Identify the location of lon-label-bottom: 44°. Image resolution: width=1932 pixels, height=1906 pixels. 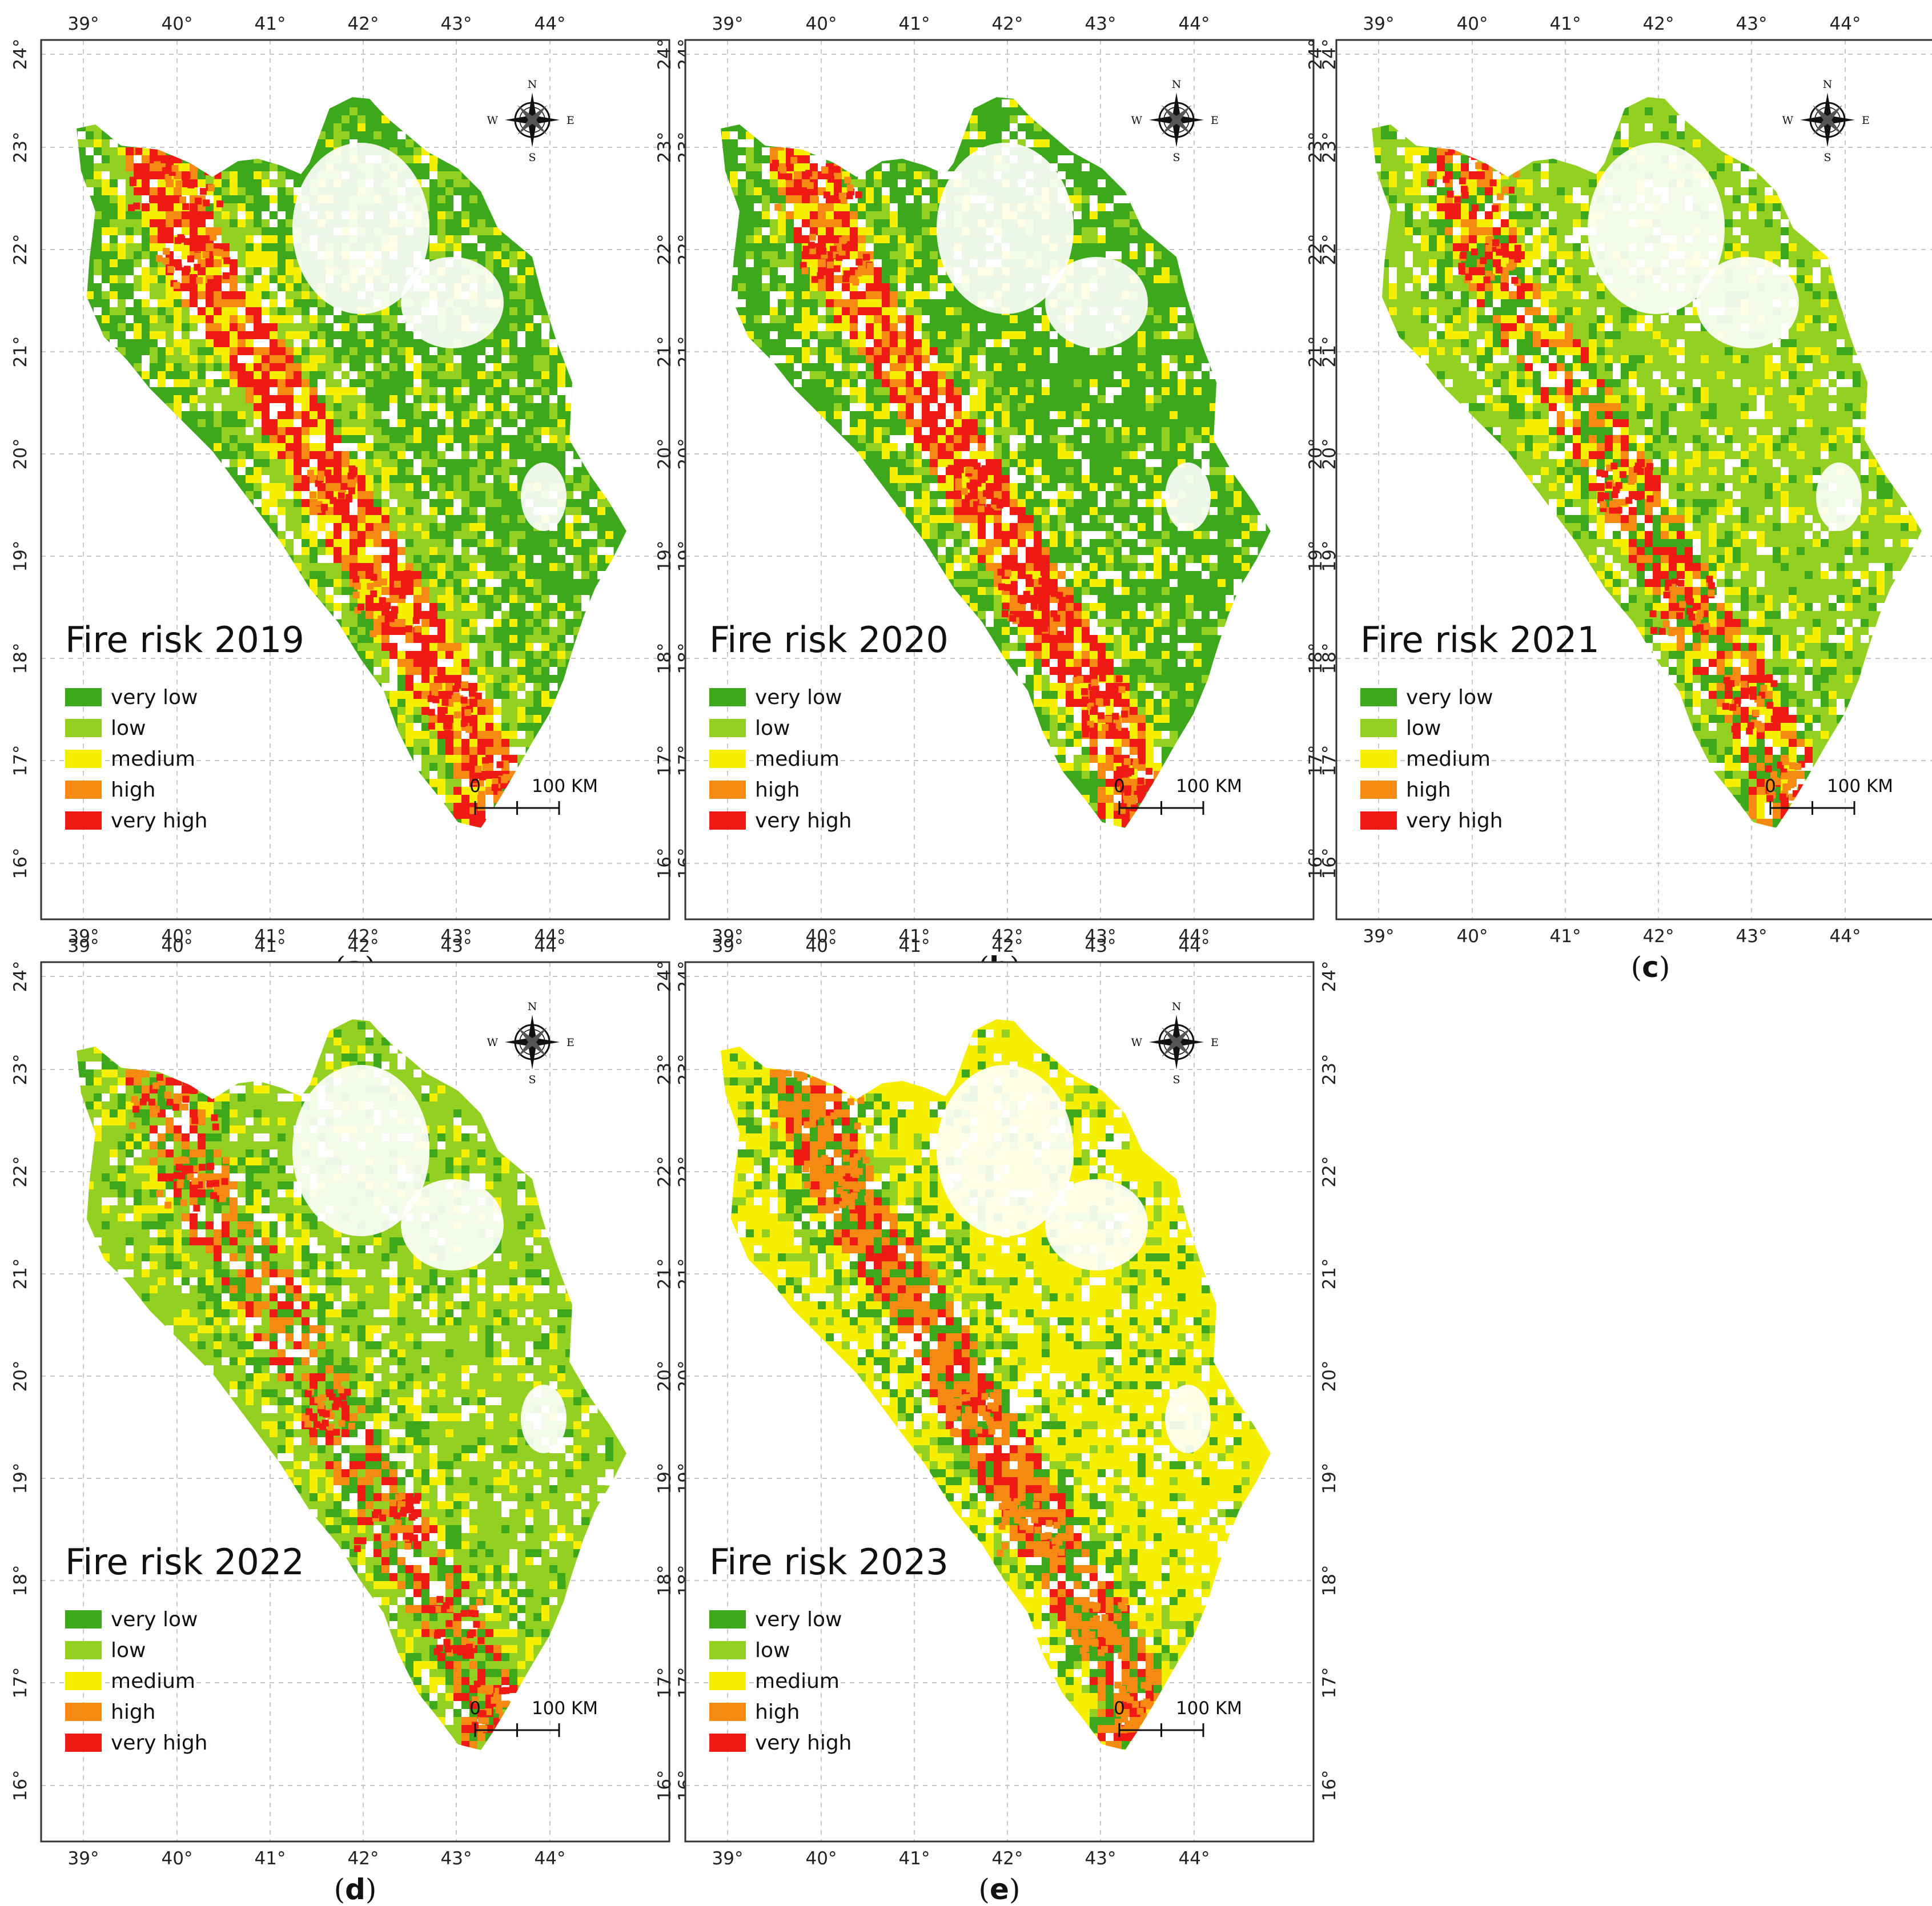
(550, 1859).